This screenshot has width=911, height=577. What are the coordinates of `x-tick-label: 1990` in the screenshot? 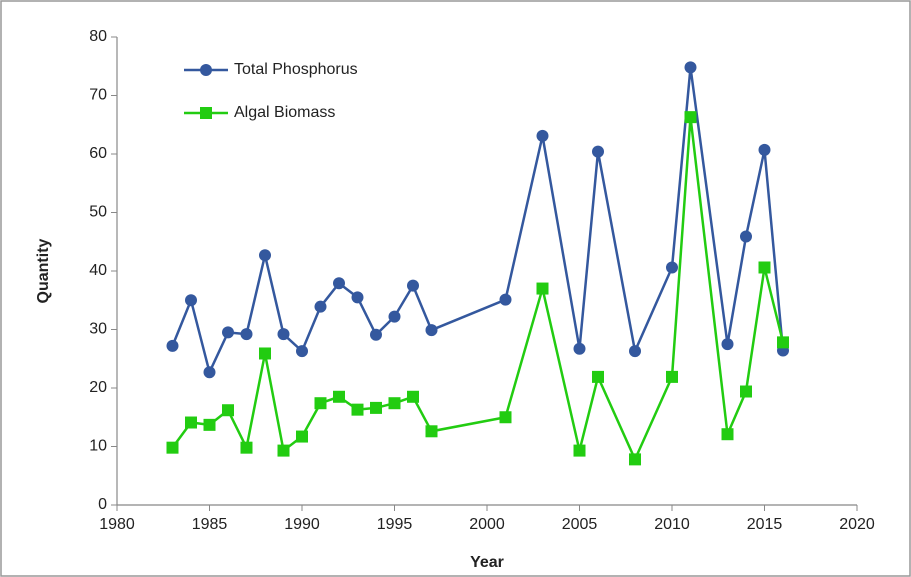 It's located at (302, 524).